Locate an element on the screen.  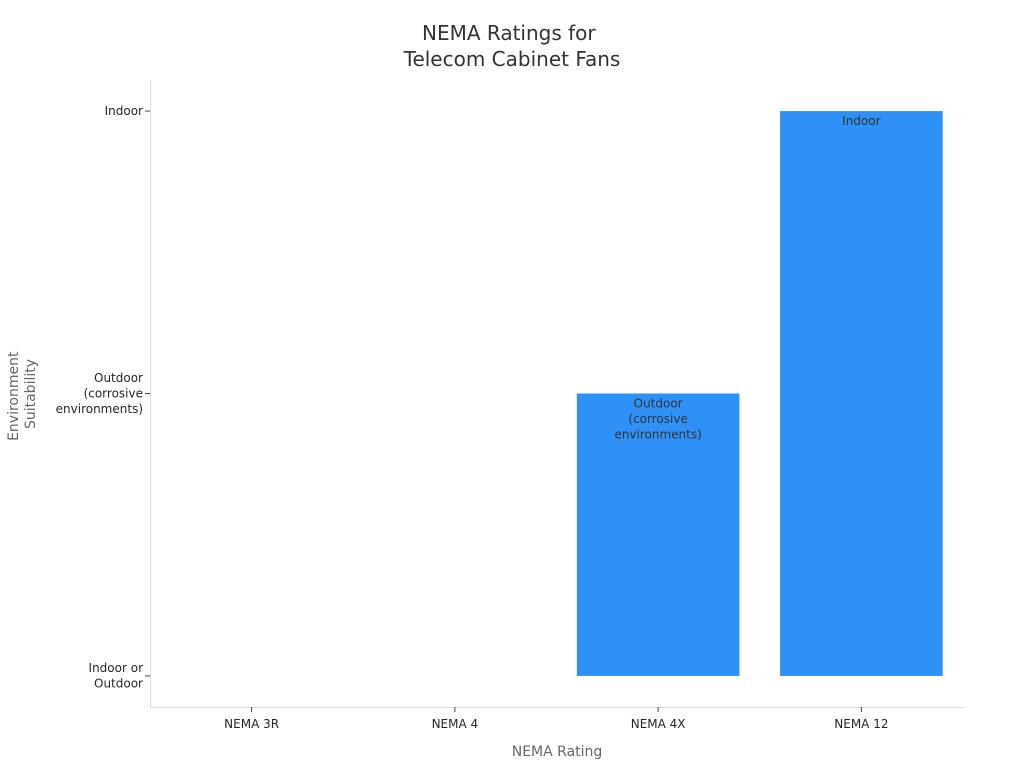
chart-title: NEMA Ratings for Telecom Cabinet Fans is located at coordinates (512, 46).